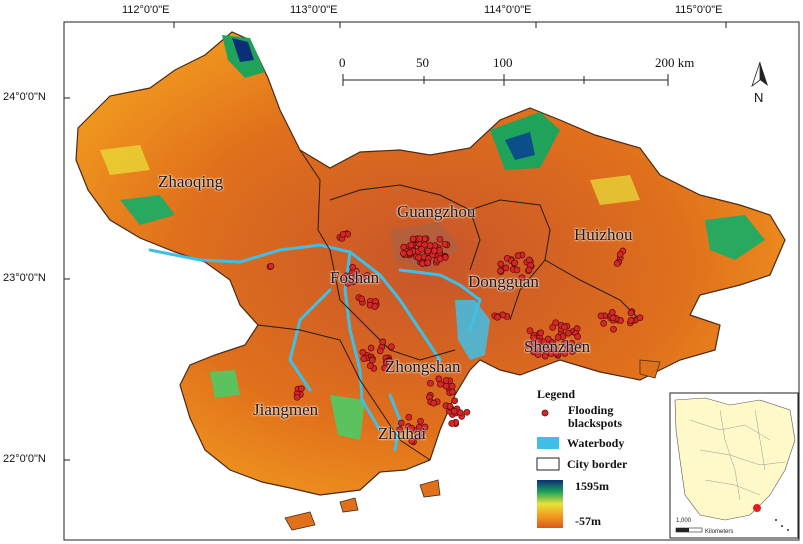  Describe the element at coordinates (592, 486) in the screenshot. I see `legend-elev-high-label: 1595m` at that location.